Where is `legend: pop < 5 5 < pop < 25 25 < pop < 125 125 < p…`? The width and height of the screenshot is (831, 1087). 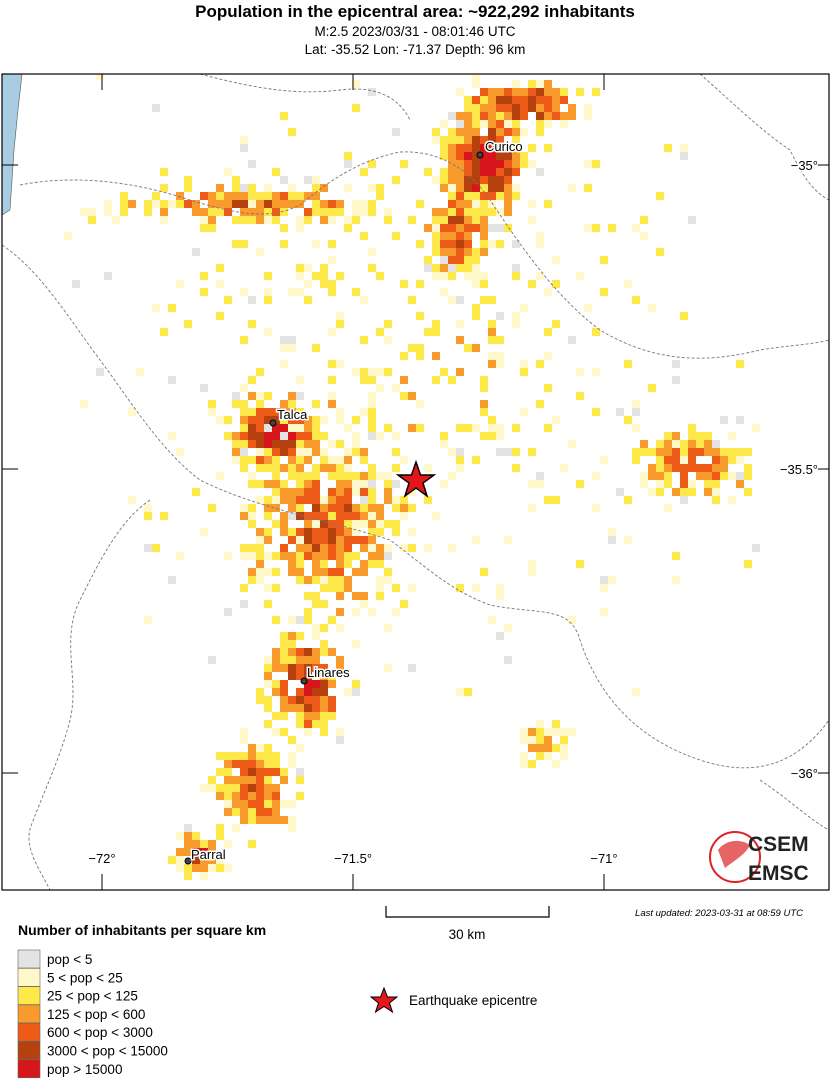 legend: pop < 5 5 < pop < 25 25 < pop < 125 125 < p… is located at coordinates (92, 1014).